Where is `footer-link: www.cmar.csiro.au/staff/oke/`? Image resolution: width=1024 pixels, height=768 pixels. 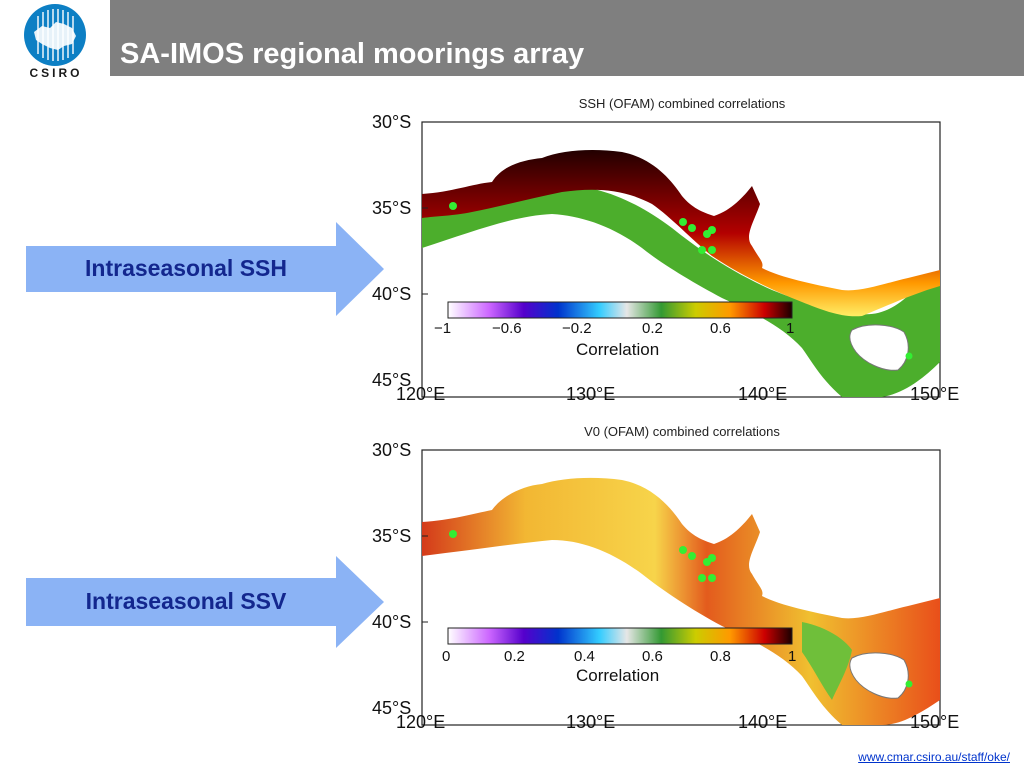
footer-link: www.cmar.csiro.au/staff/oke/ is located at coordinates (934, 757).